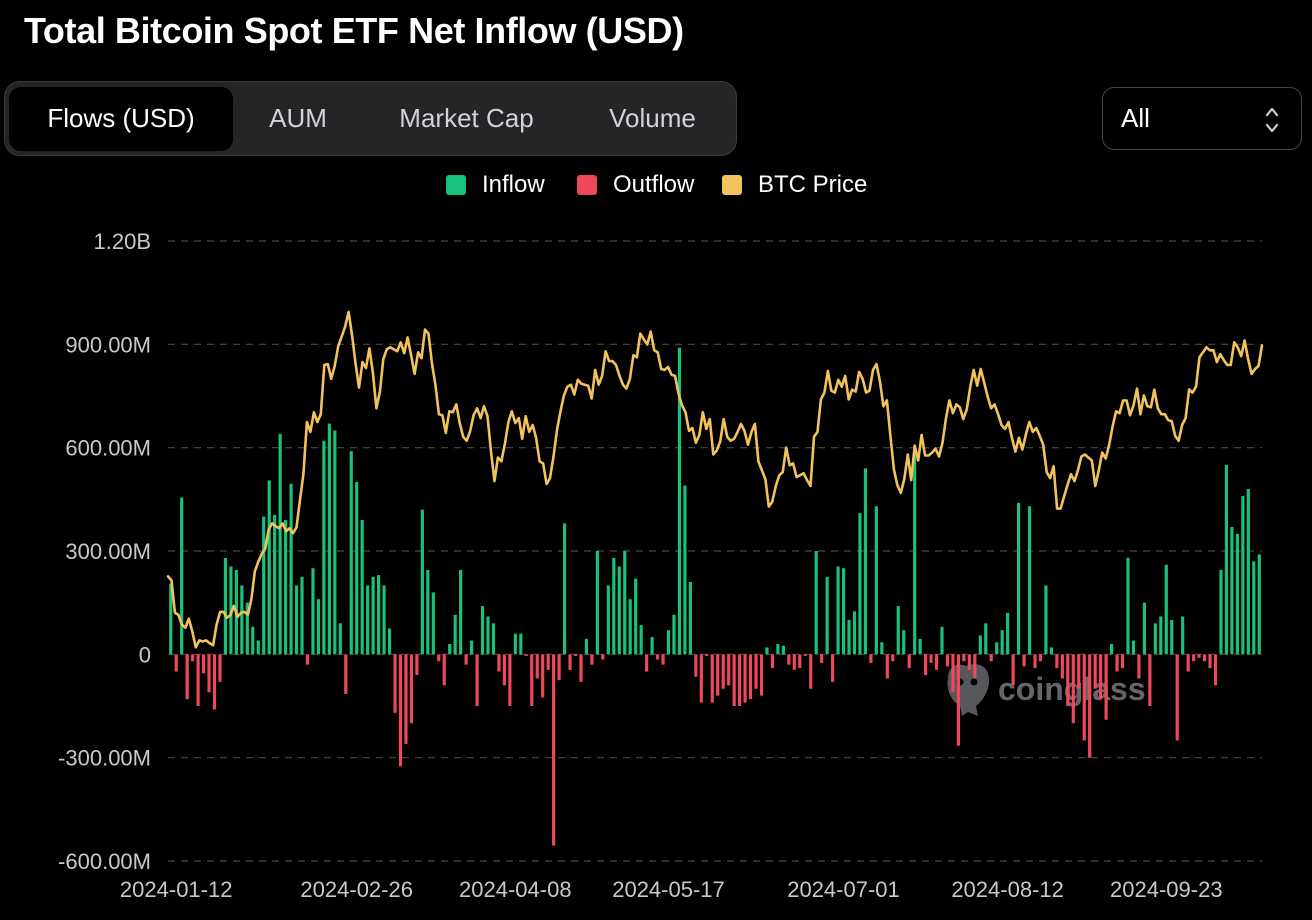 This screenshot has height=920, width=1312. Describe the element at coordinates (495, 184) in the screenshot. I see `legend-item-inflow: Inflow` at that location.